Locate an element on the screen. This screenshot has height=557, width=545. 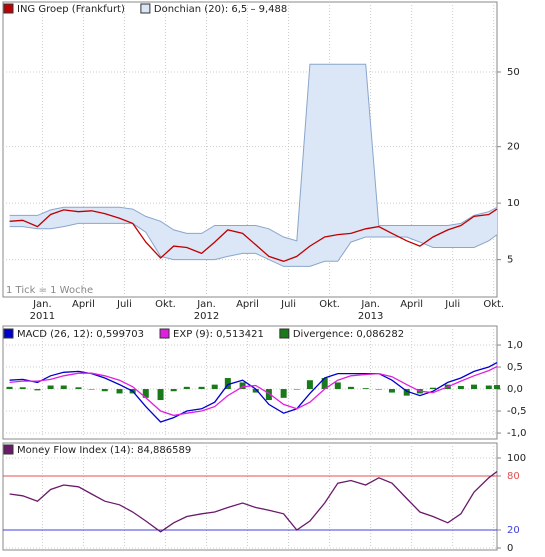
y-tick-label: 1,0 is located at coordinates (515, 345).